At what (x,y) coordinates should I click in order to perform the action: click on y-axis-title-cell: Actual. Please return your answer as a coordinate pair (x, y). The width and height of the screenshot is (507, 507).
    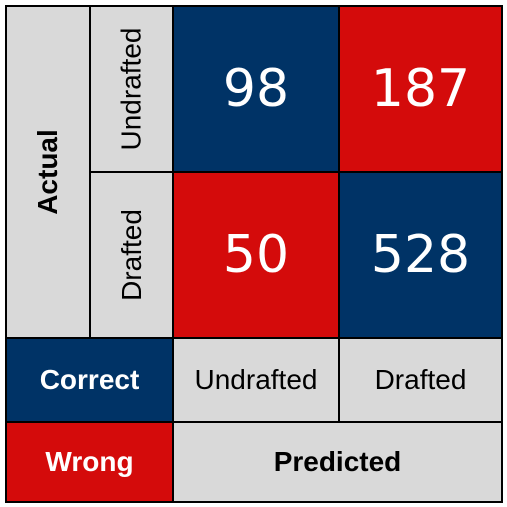
    Looking at the image, I should click on (48, 172).